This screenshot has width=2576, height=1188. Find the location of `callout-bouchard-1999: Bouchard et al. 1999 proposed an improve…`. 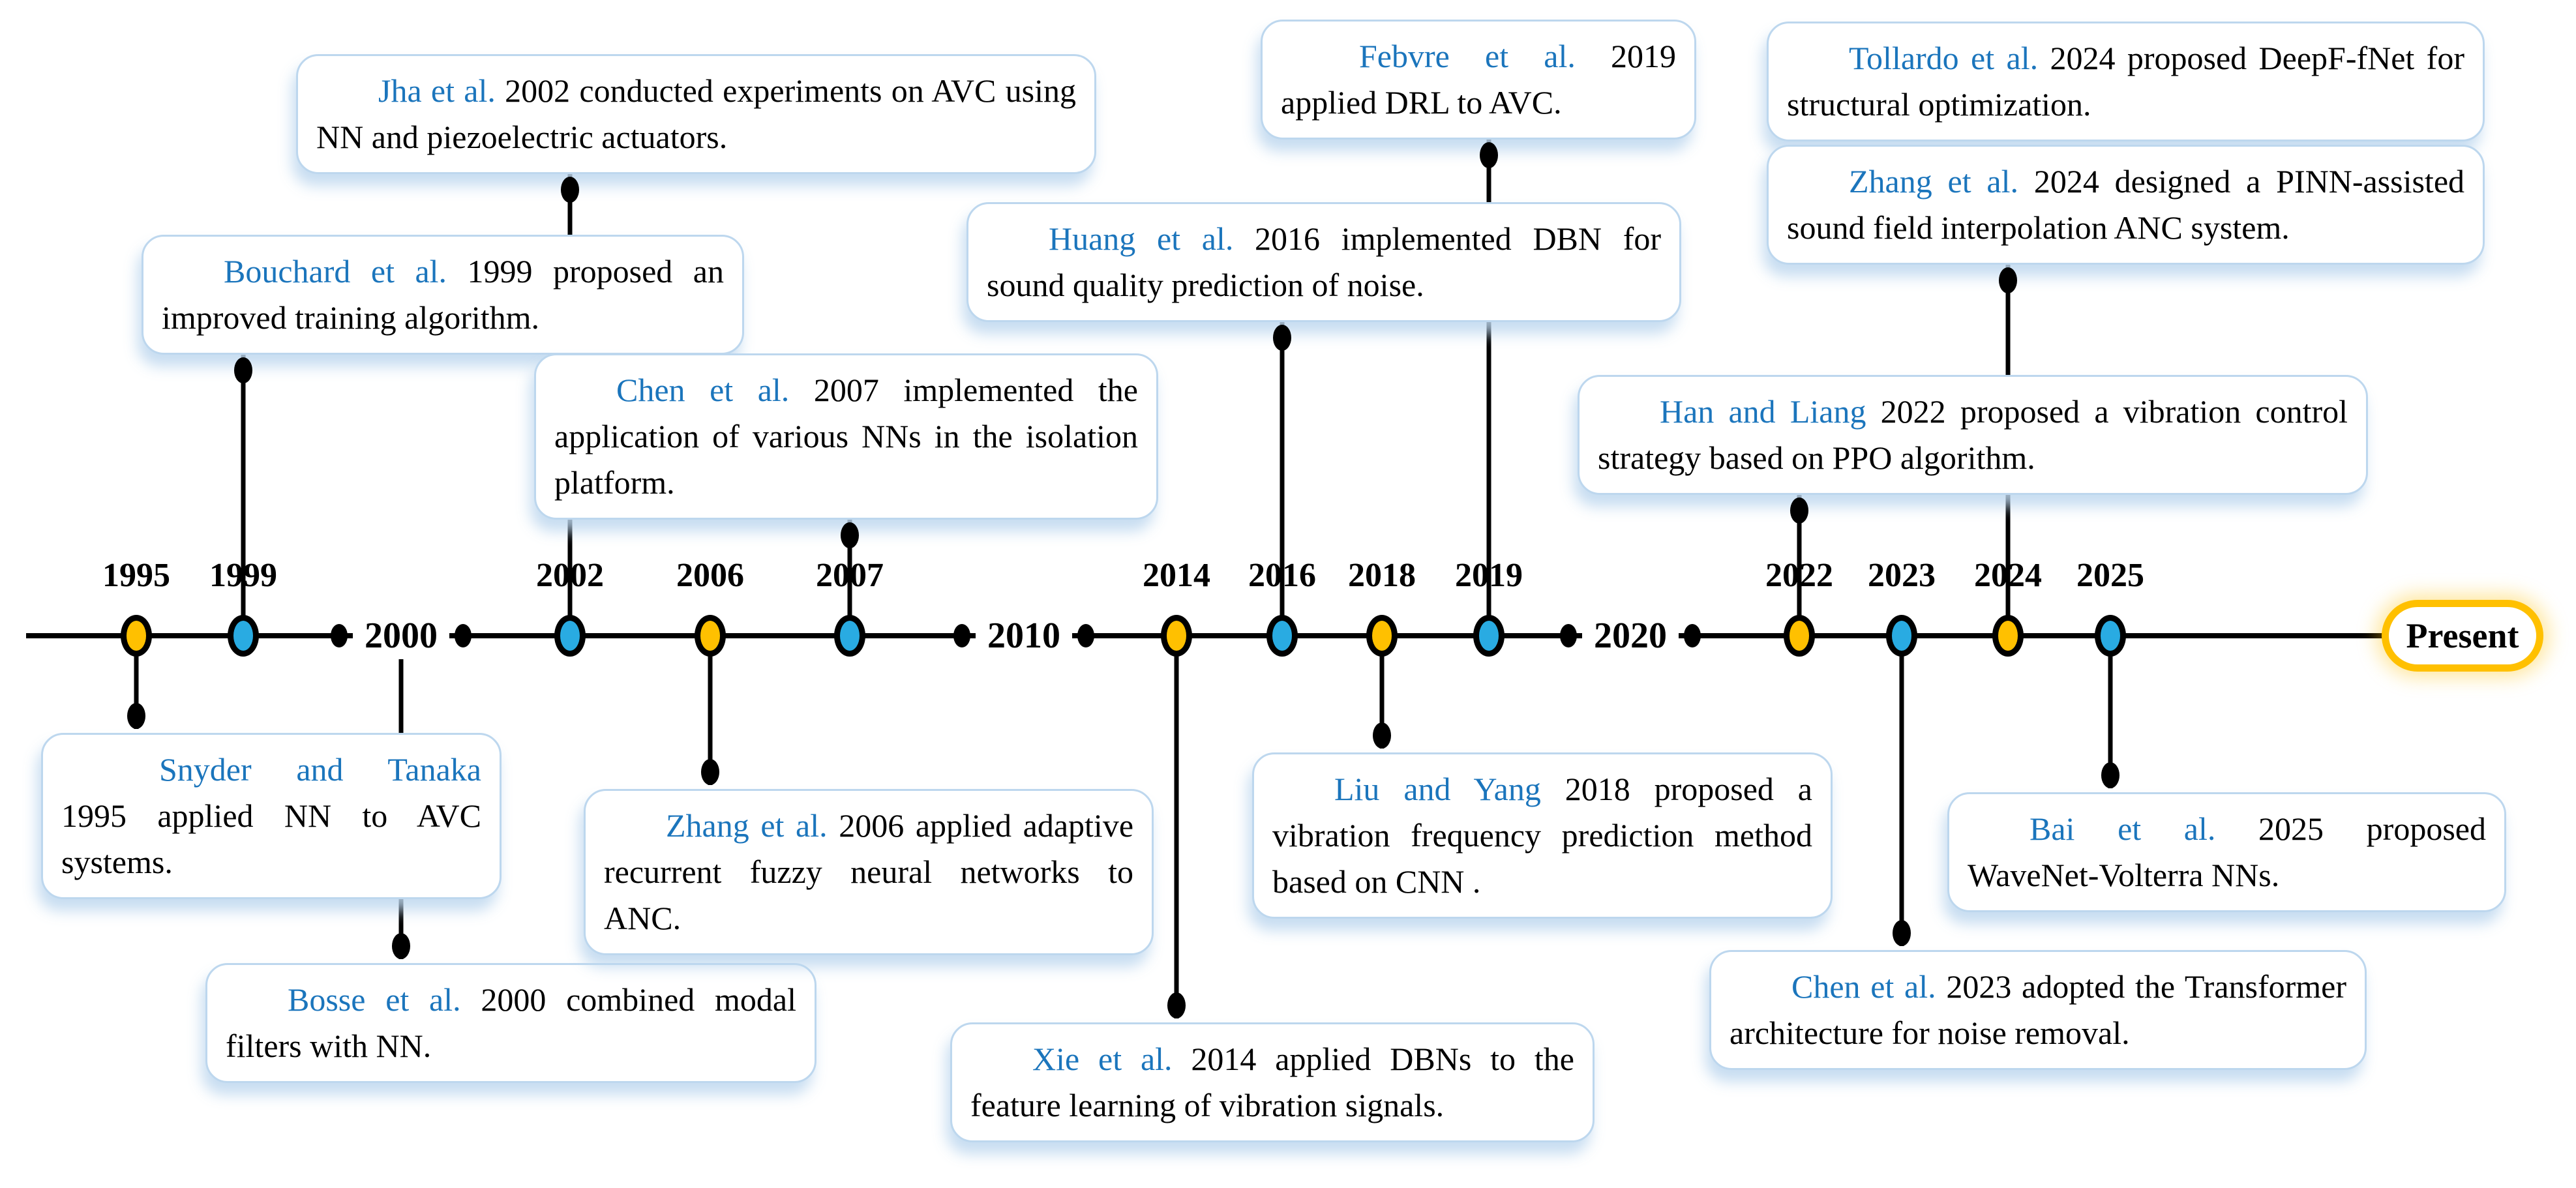

callout-bouchard-1999: Bouchard et al. 1999 proposed an improve… is located at coordinates (443, 295).